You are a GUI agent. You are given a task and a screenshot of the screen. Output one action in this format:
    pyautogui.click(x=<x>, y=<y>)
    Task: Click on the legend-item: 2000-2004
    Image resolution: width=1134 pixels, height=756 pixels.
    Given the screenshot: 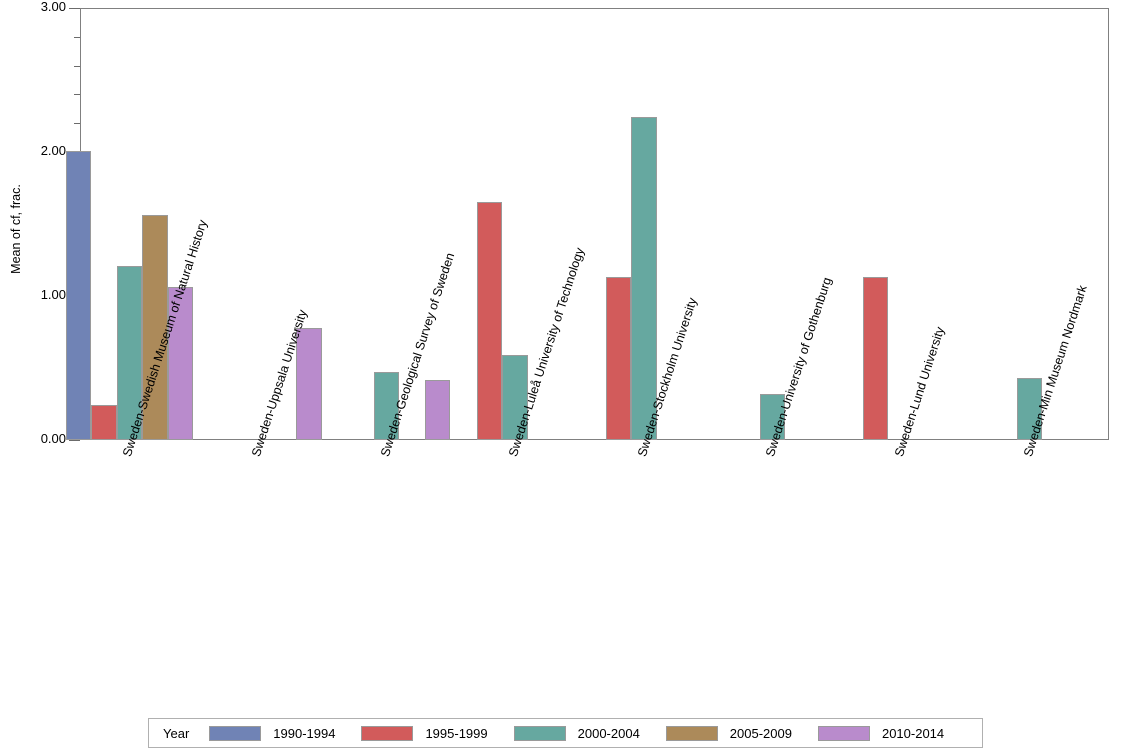 What is the action you would take?
    pyautogui.click(x=576, y=733)
    